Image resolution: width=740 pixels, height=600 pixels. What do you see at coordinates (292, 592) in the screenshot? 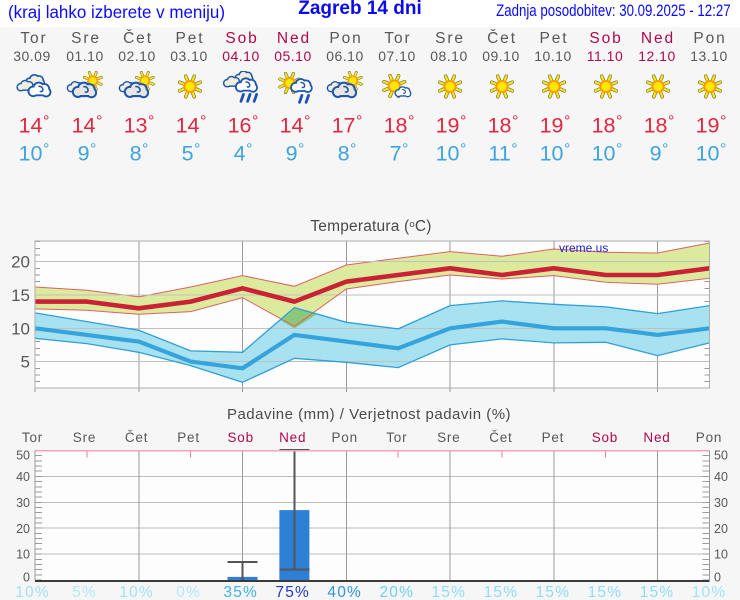
I see `svg-text: 75%` at bounding box center [292, 592].